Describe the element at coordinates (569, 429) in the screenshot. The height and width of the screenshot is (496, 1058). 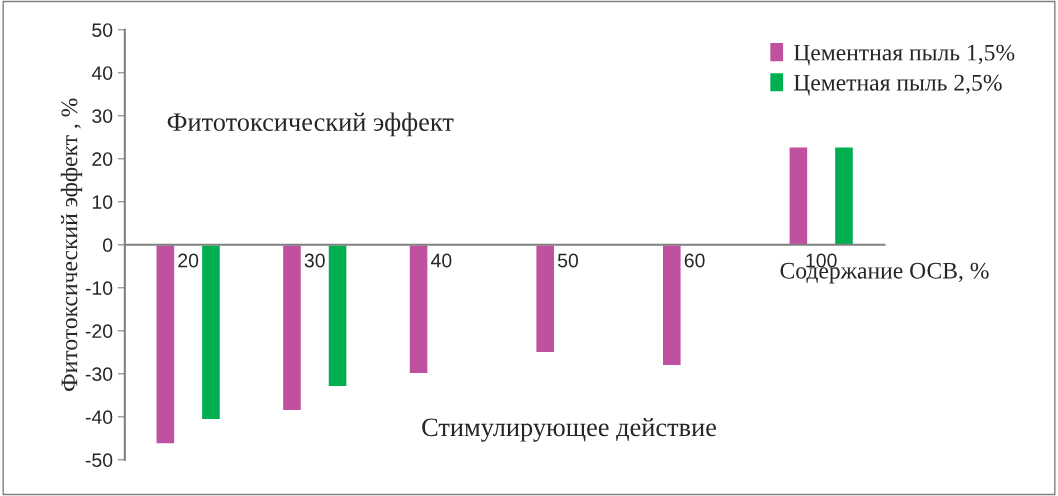
I see `annotation: Стимулирующее действие` at that location.